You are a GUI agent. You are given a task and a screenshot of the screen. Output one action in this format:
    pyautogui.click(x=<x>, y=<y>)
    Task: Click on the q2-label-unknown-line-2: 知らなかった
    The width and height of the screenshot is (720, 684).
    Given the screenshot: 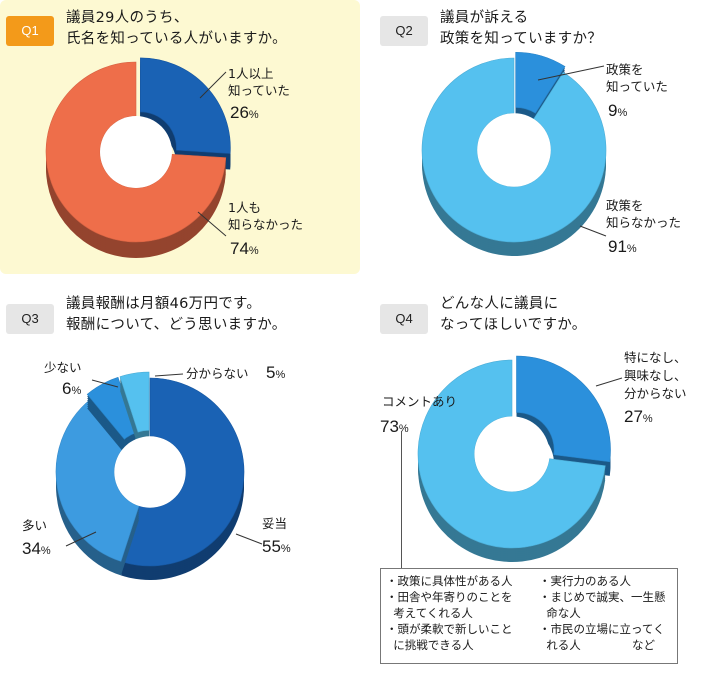 What is the action you would take?
    pyautogui.click(x=643, y=222)
    